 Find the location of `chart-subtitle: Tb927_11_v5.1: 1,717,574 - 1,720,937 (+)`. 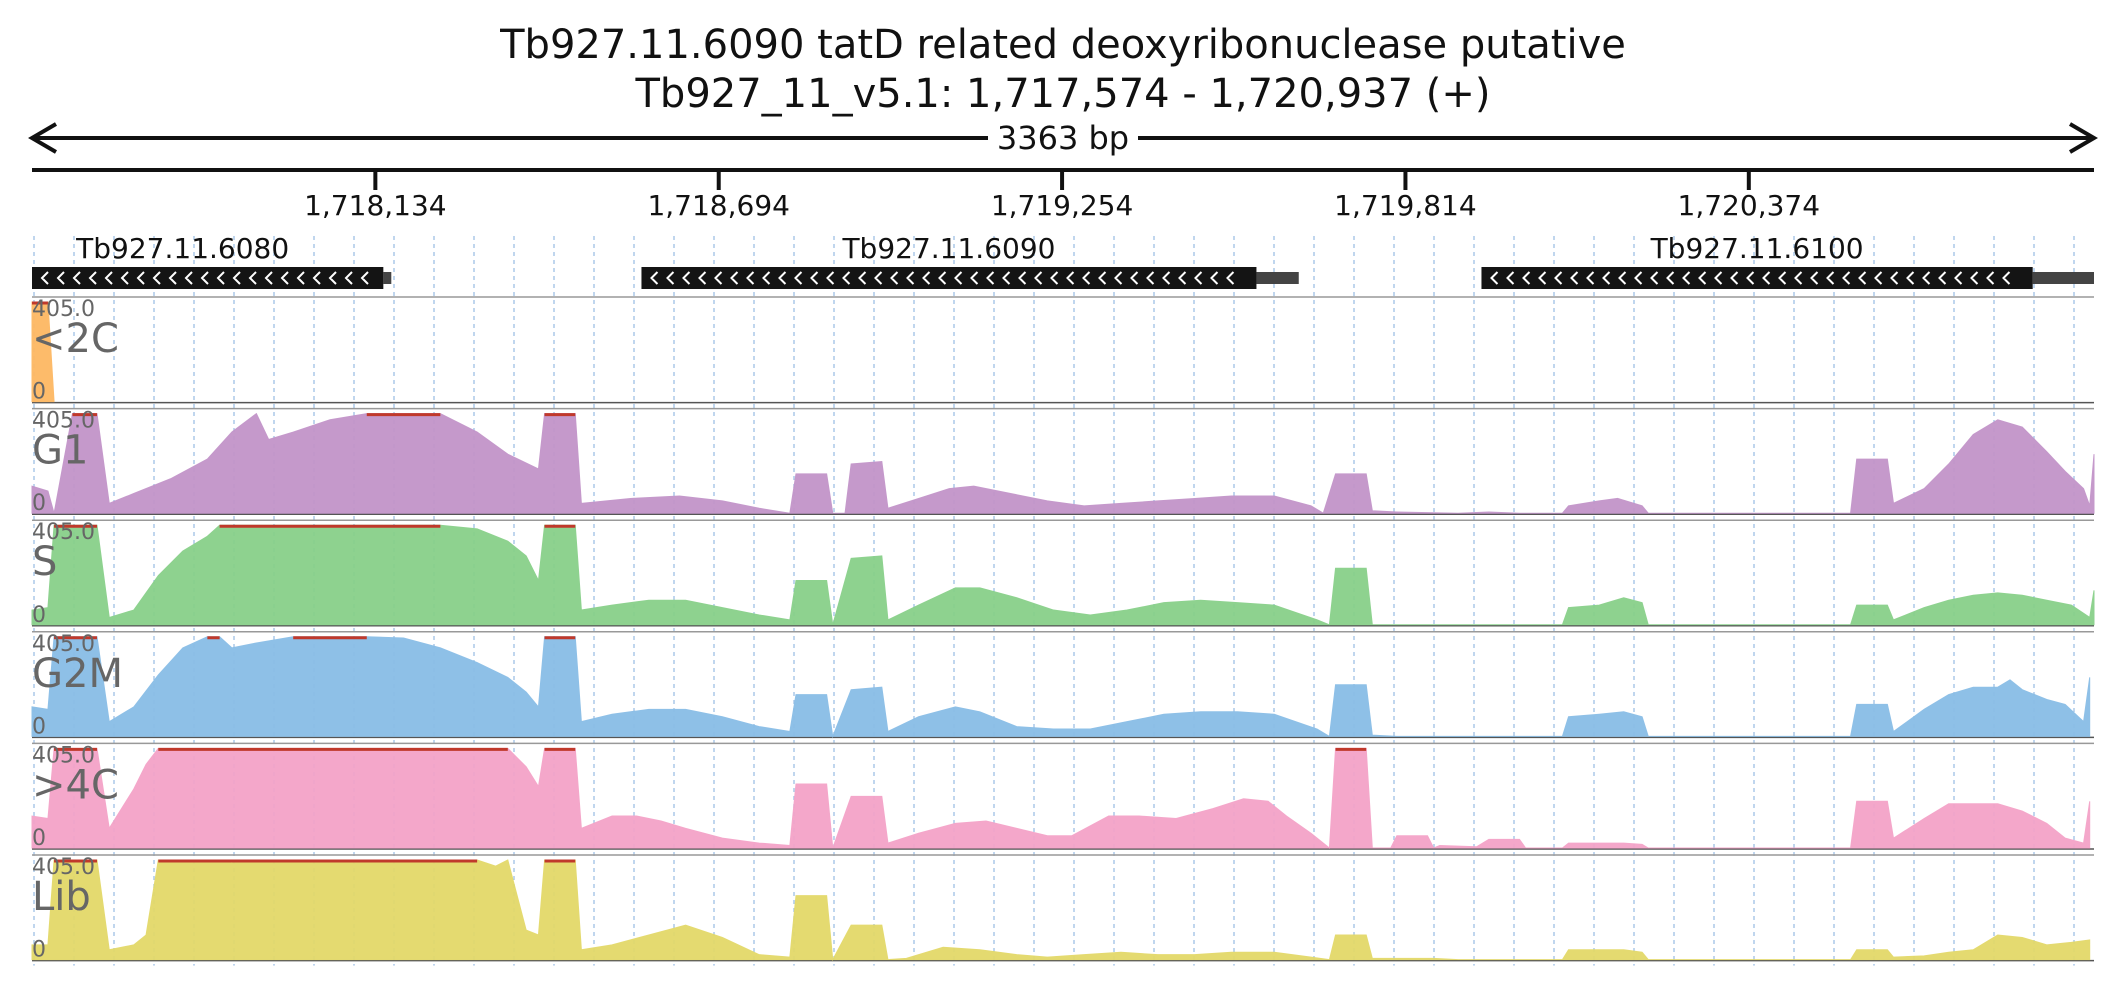

chart-subtitle: Tb927_11_v5.1: 1,717,574 - 1,720,937 (+) is located at coordinates (1063, 94).